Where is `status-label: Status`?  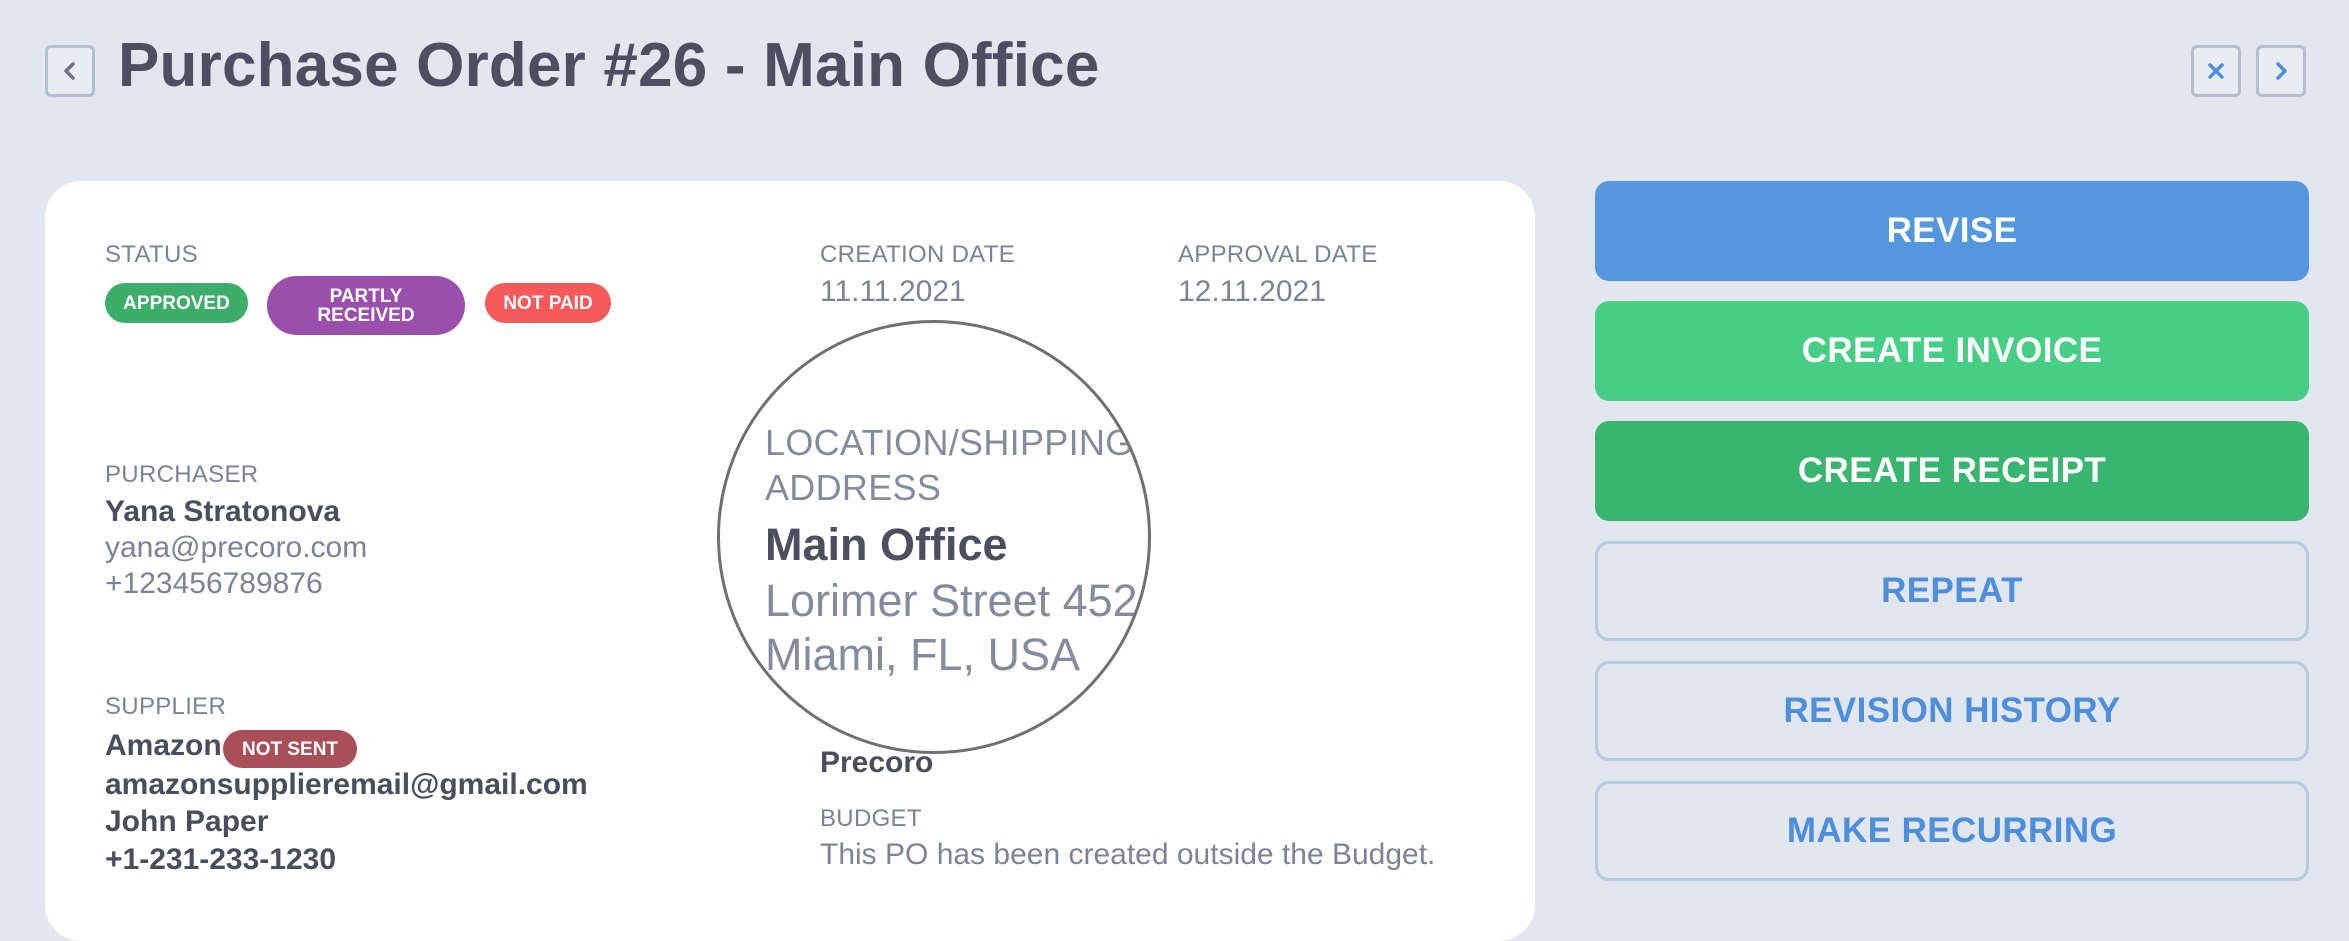
status-label: Status is located at coordinates (151, 254).